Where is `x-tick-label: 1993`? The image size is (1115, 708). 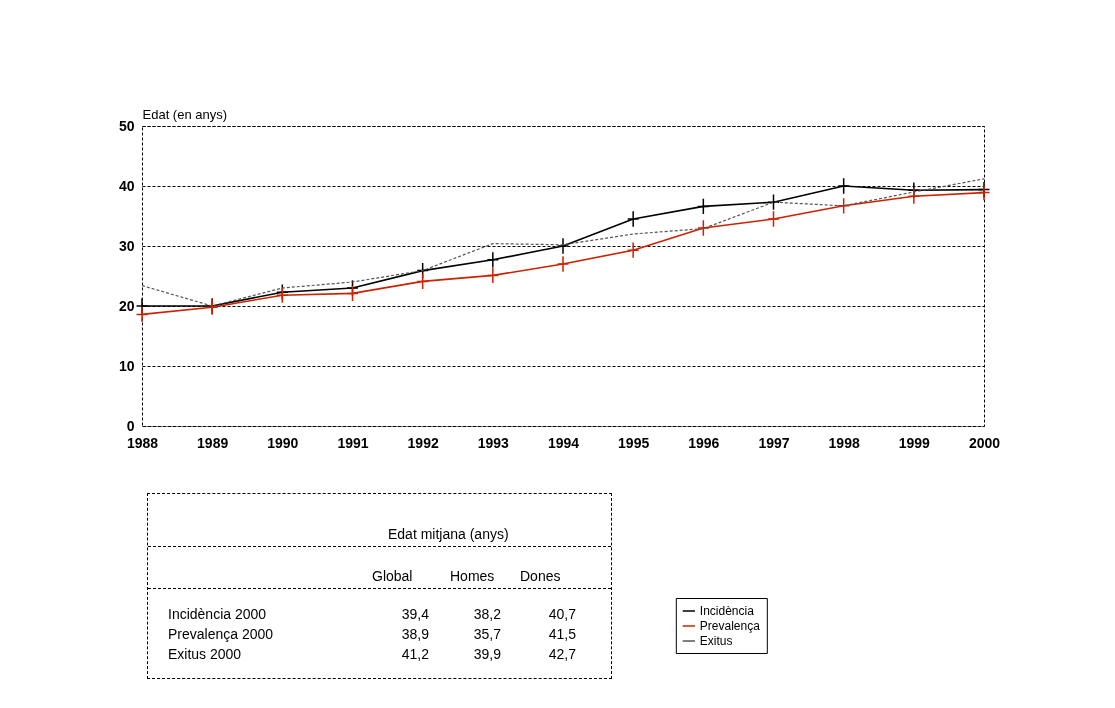
x-tick-label: 1993 is located at coordinates (493, 442).